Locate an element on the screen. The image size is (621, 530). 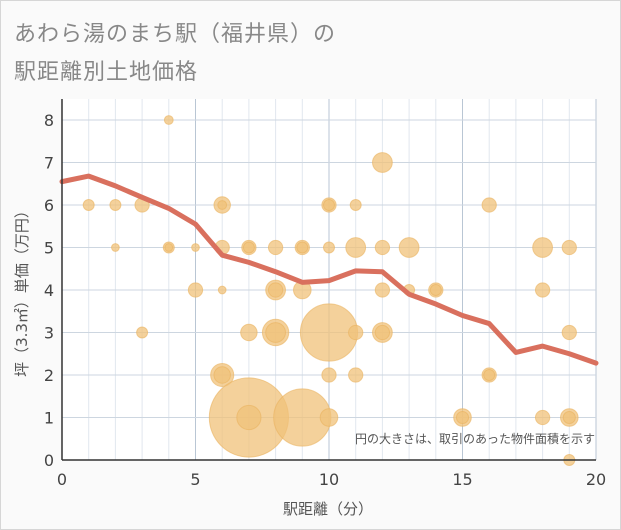
x-tick-label: 10 is located at coordinates (329, 479).